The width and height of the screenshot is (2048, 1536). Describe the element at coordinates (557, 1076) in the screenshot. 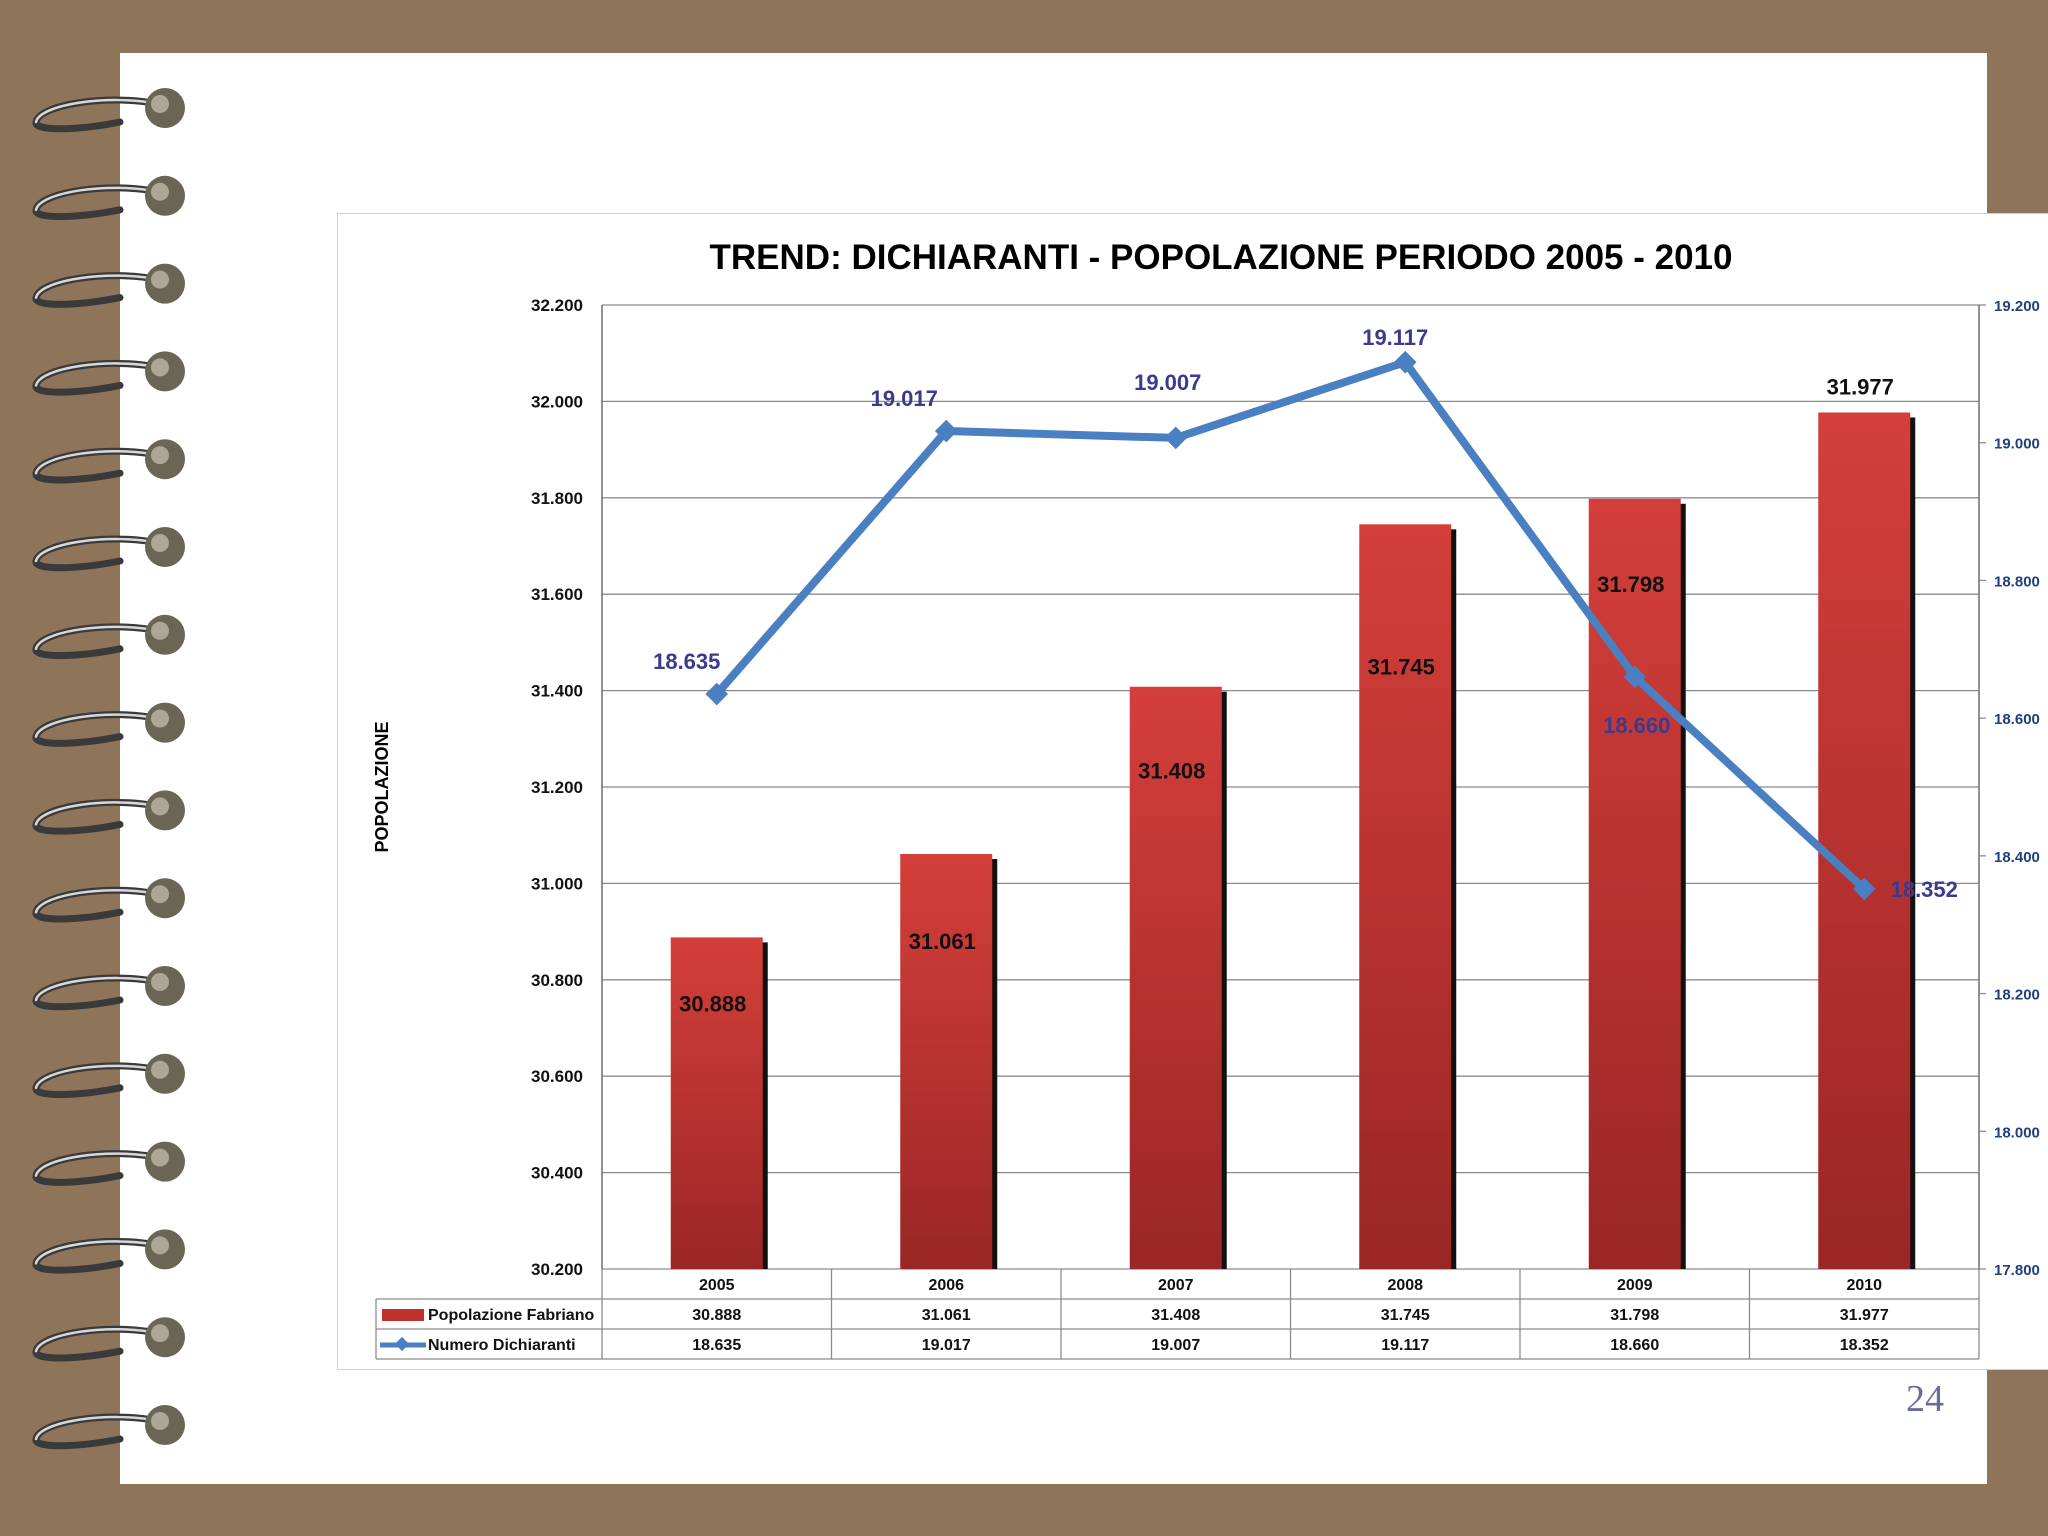

I see `y-left-tick-label: 30.600` at that location.